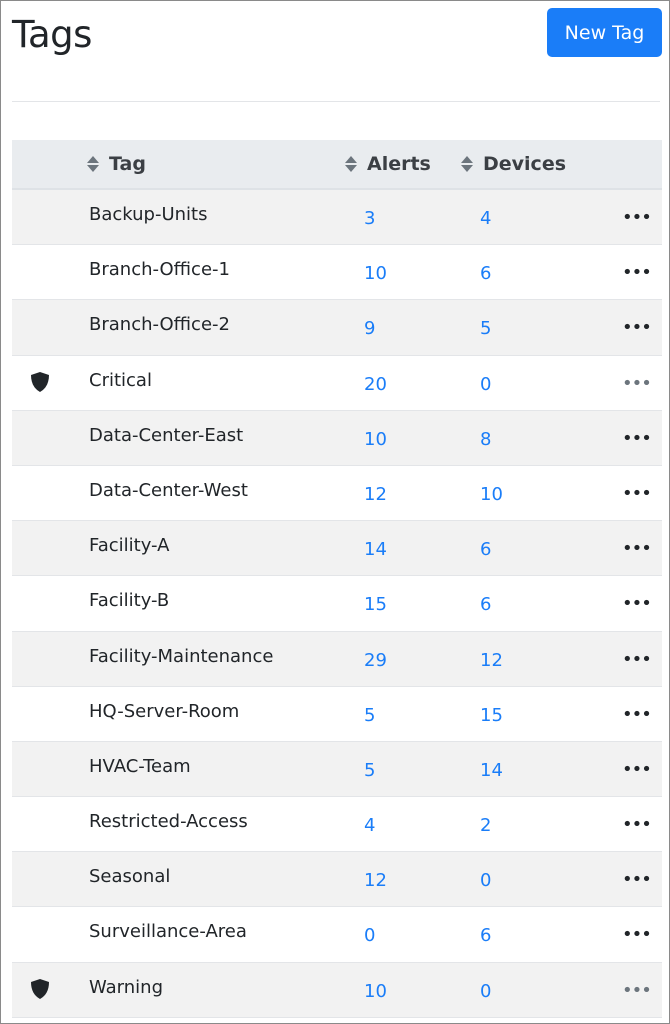  Describe the element at coordinates (337, 494) in the screenshot. I see `table-row: Data-Center-West 12 10 •••` at that location.